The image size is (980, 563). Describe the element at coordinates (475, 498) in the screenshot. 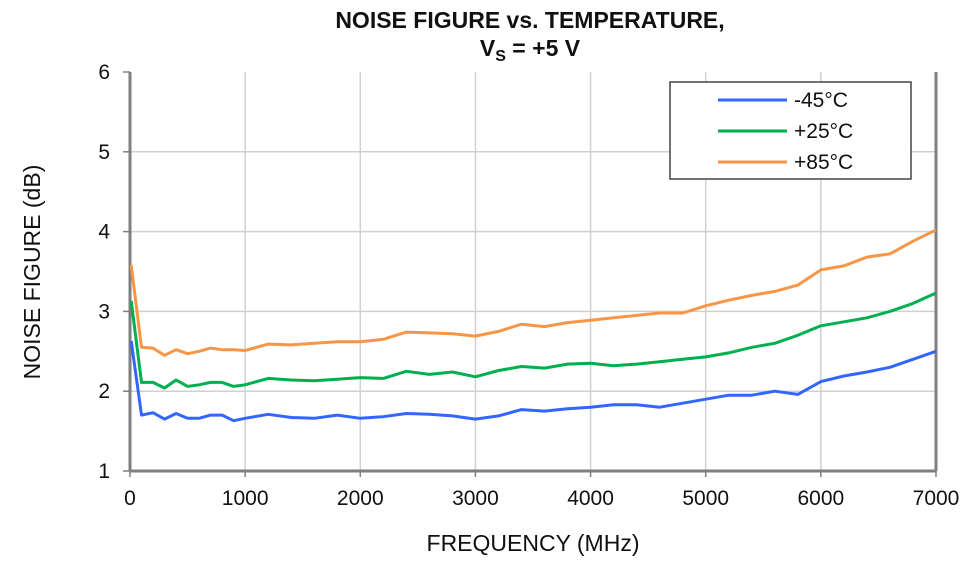

I see `x-tick-label: 3000` at that location.